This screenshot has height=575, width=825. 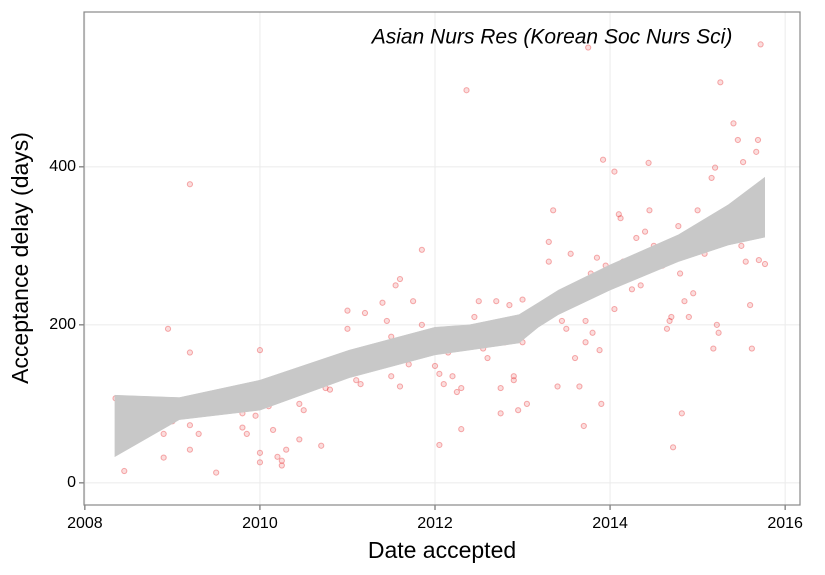 What do you see at coordinates (610, 523) in the screenshot?
I see `x-tick-label: 2014` at bounding box center [610, 523].